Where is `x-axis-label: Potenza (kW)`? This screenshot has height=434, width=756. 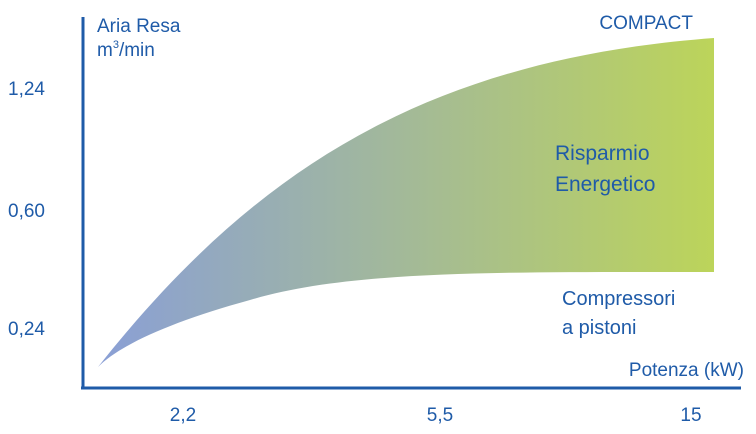
x-axis-label: Potenza (kW) is located at coordinates (686, 370).